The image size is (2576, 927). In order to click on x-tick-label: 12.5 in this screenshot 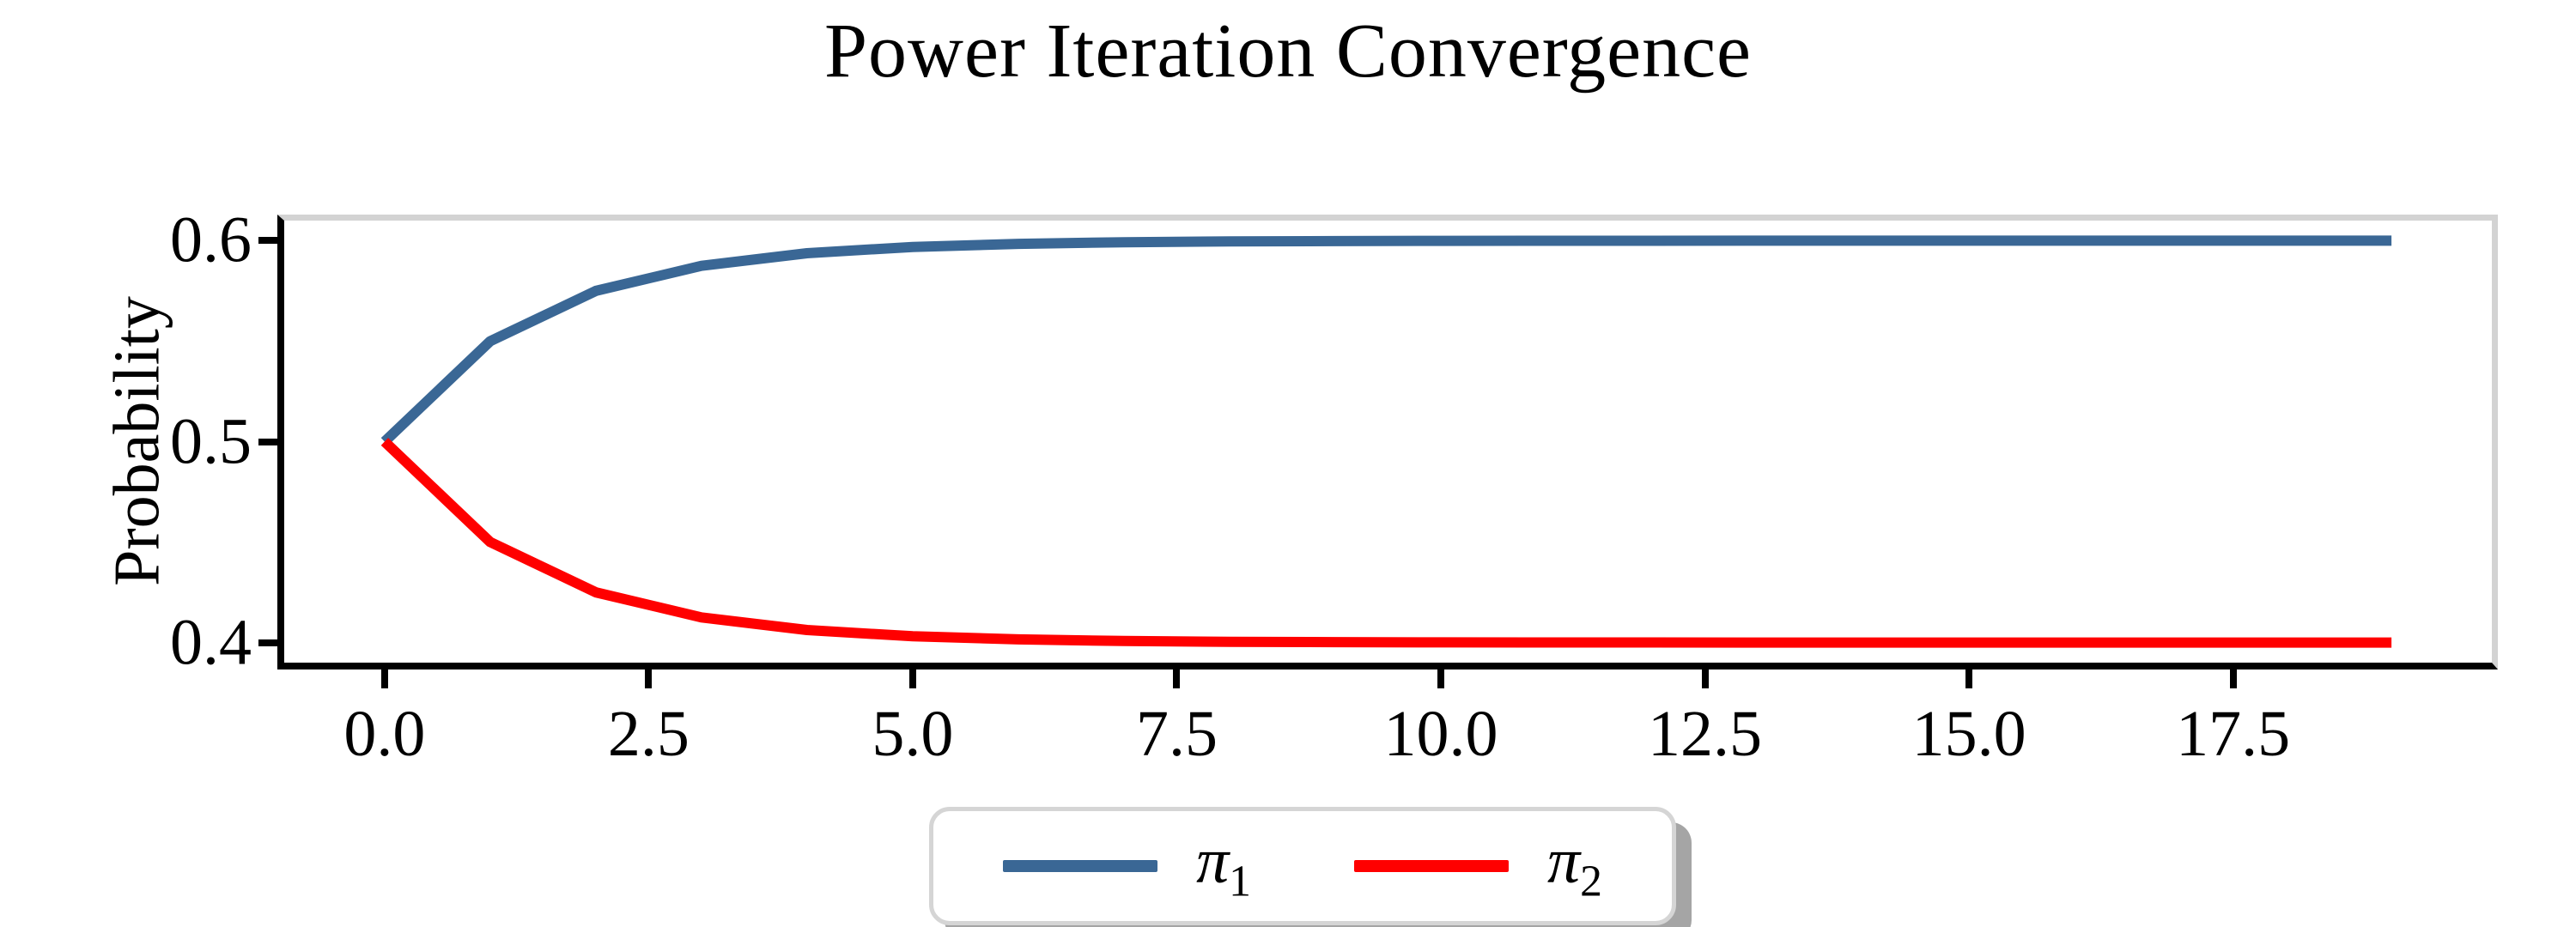, I will do `click(1705, 734)`.